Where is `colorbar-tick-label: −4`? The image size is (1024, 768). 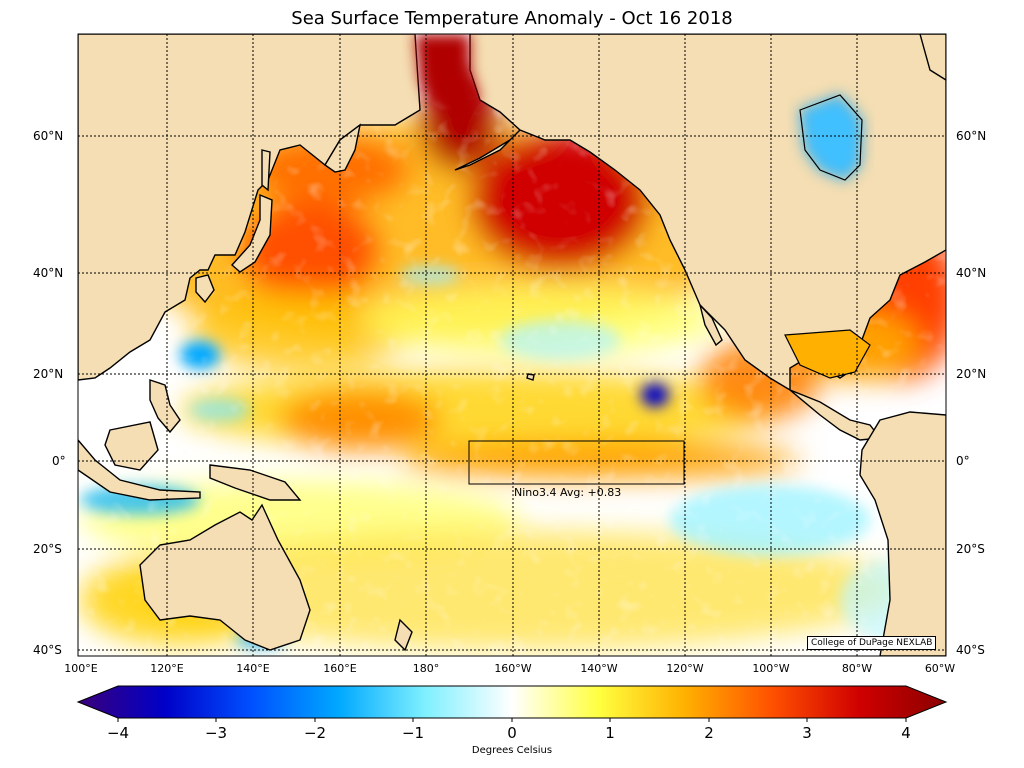
colorbar-tick-label: −4 is located at coordinates (118, 733).